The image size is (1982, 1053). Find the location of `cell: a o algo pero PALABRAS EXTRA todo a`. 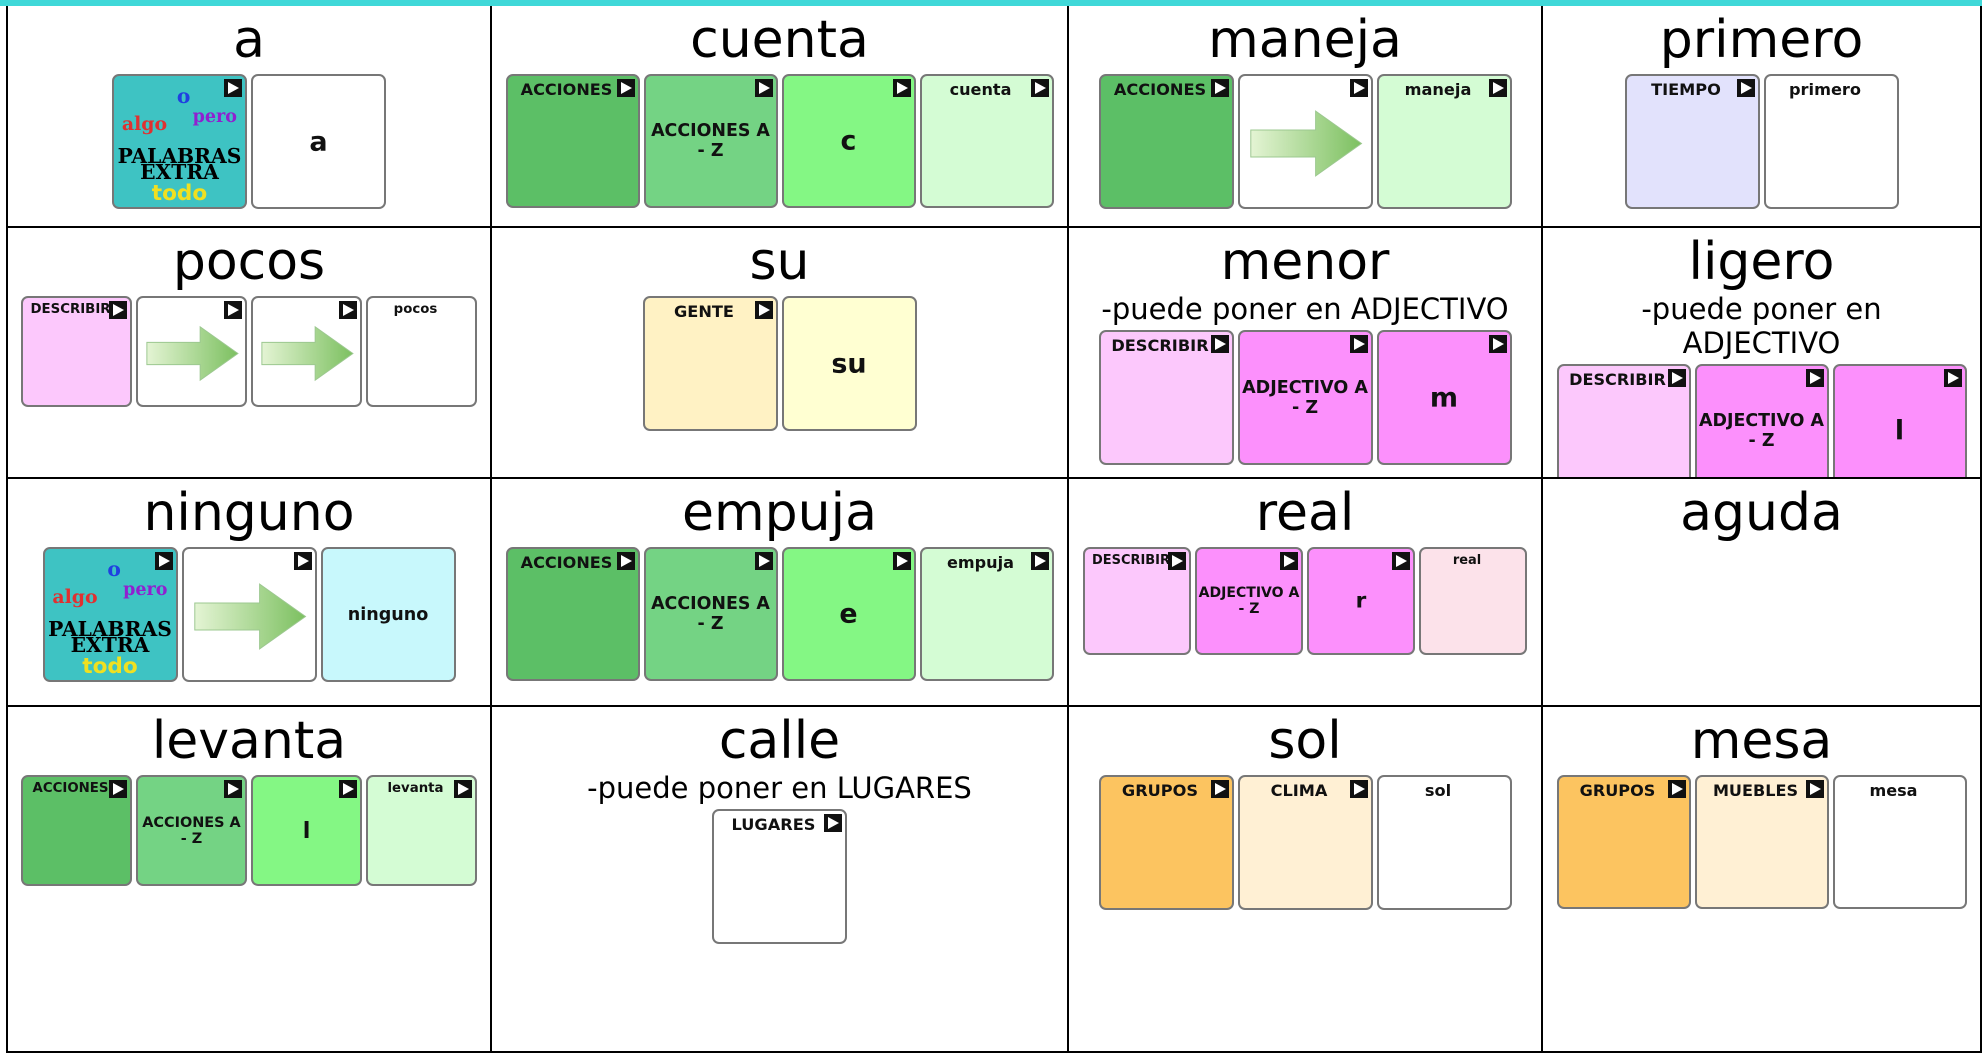

cell: a o algo pero PALABRAS EXTRA todo a is located at coordinates (249, 117).